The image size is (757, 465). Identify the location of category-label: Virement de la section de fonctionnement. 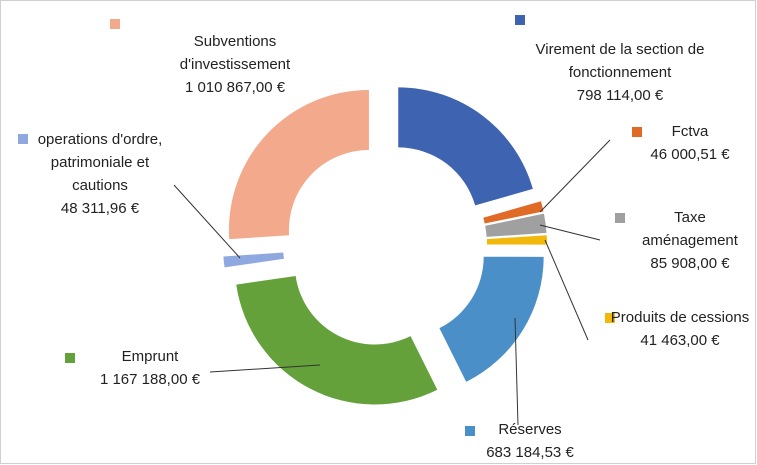
(620, 61).